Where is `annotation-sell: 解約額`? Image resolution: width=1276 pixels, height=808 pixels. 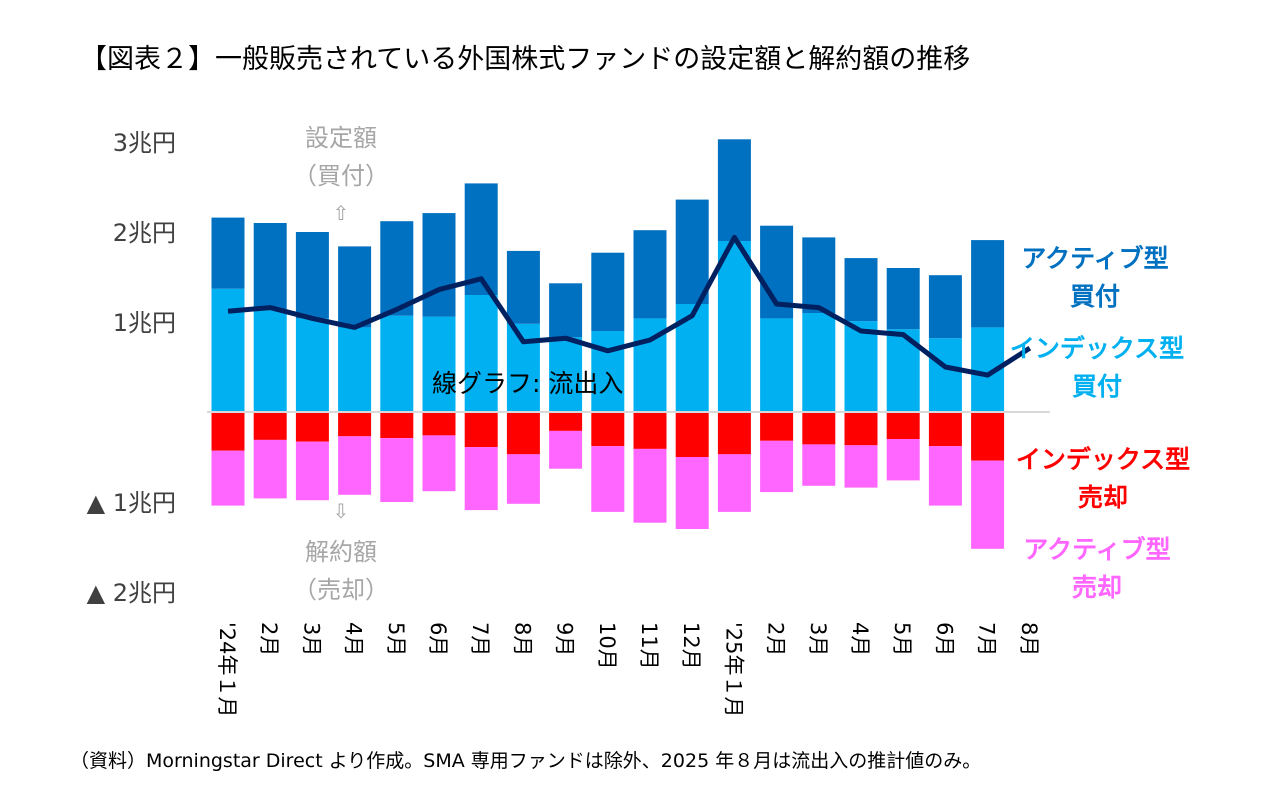 annotation-sell: 解約額 is located at coordinates (341, 552).